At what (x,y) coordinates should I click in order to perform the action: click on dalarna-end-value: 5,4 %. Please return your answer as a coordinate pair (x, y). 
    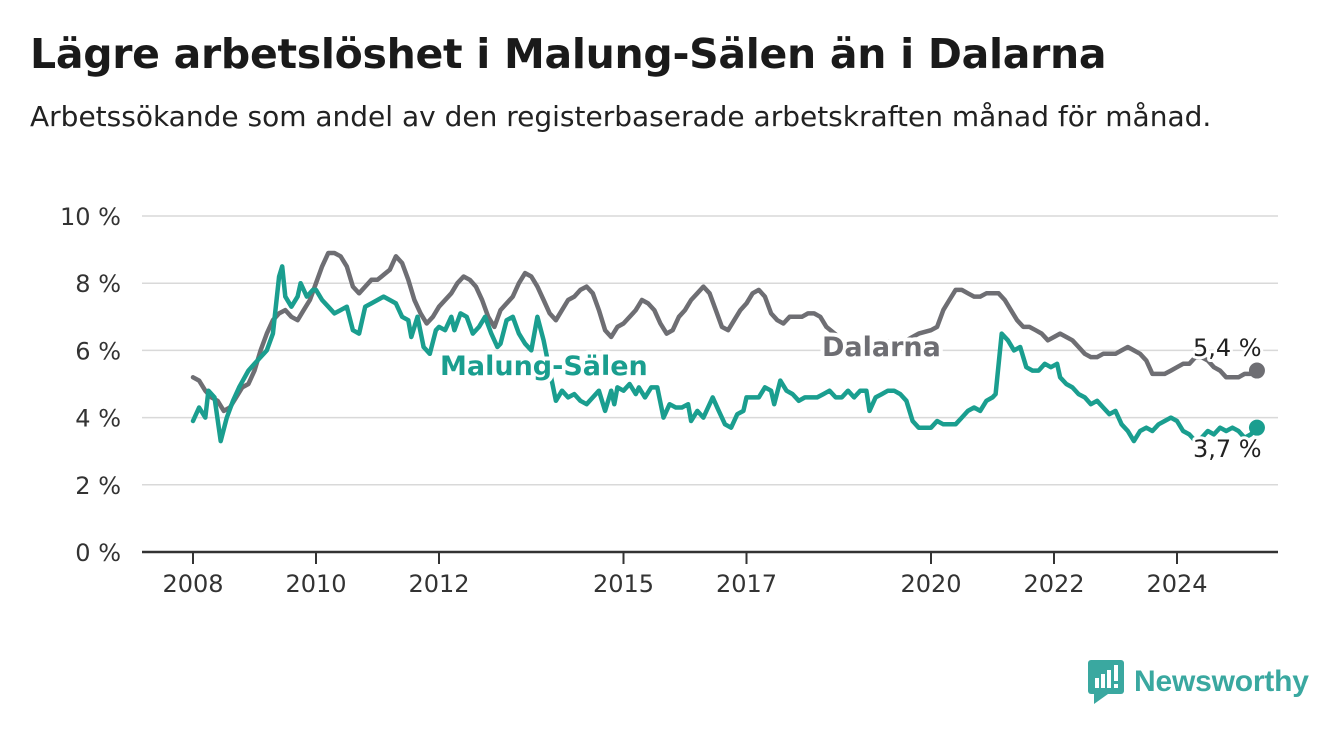
    Looking at the image, I should click on (1227, 348).